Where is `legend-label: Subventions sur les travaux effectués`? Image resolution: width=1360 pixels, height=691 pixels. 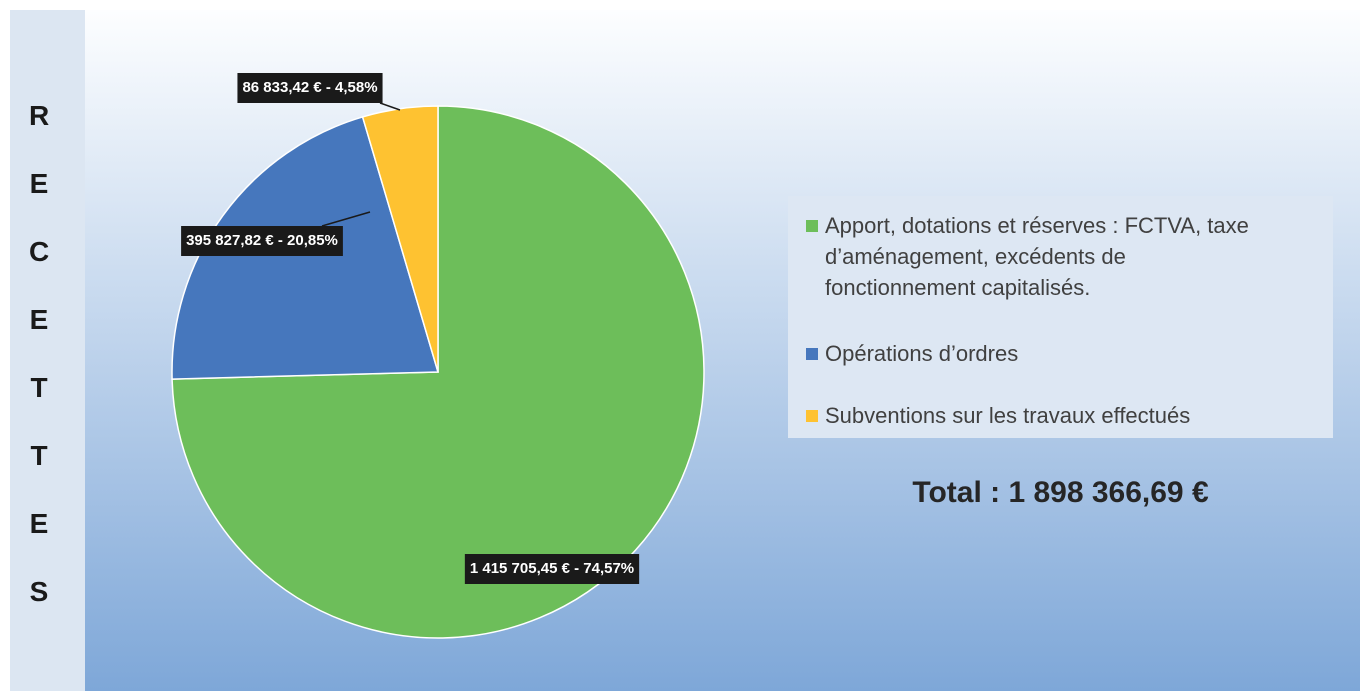
legend-label: Subventions sur les travaux effectués is located at coordinates (1008, 415).